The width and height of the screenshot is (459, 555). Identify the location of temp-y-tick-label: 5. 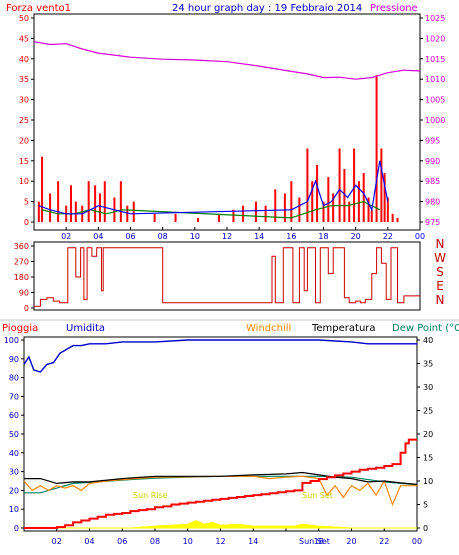
(425, 505).